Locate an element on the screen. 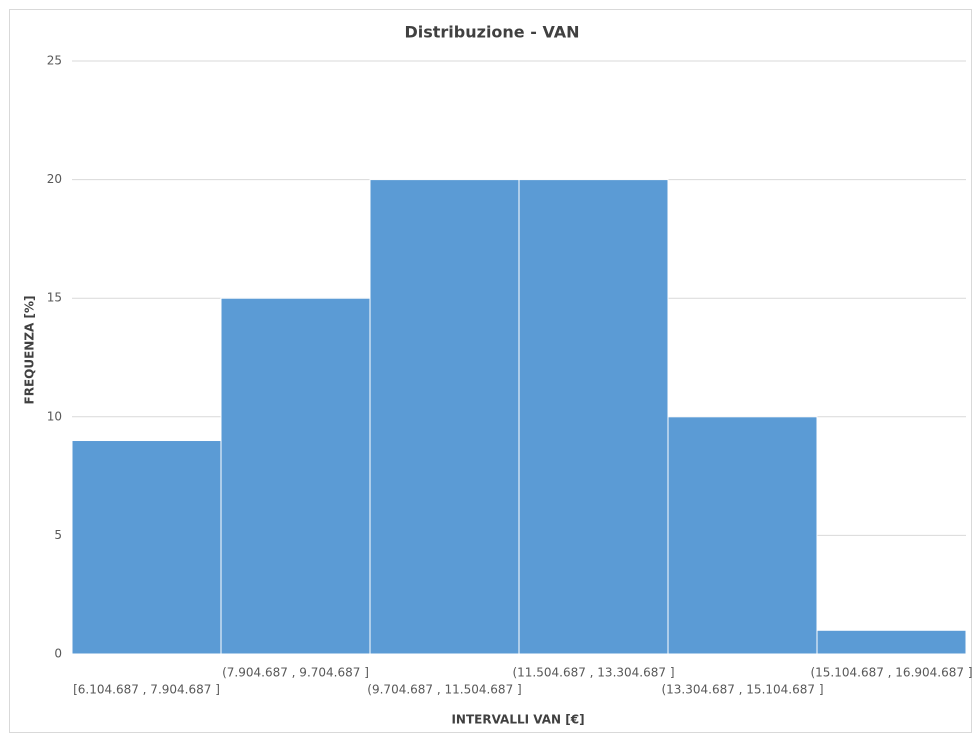 This screenshot has width=972, height=733. x-tick-label: [6.104.687 , 7.904.687 ] is located at coordinates (146, 690).